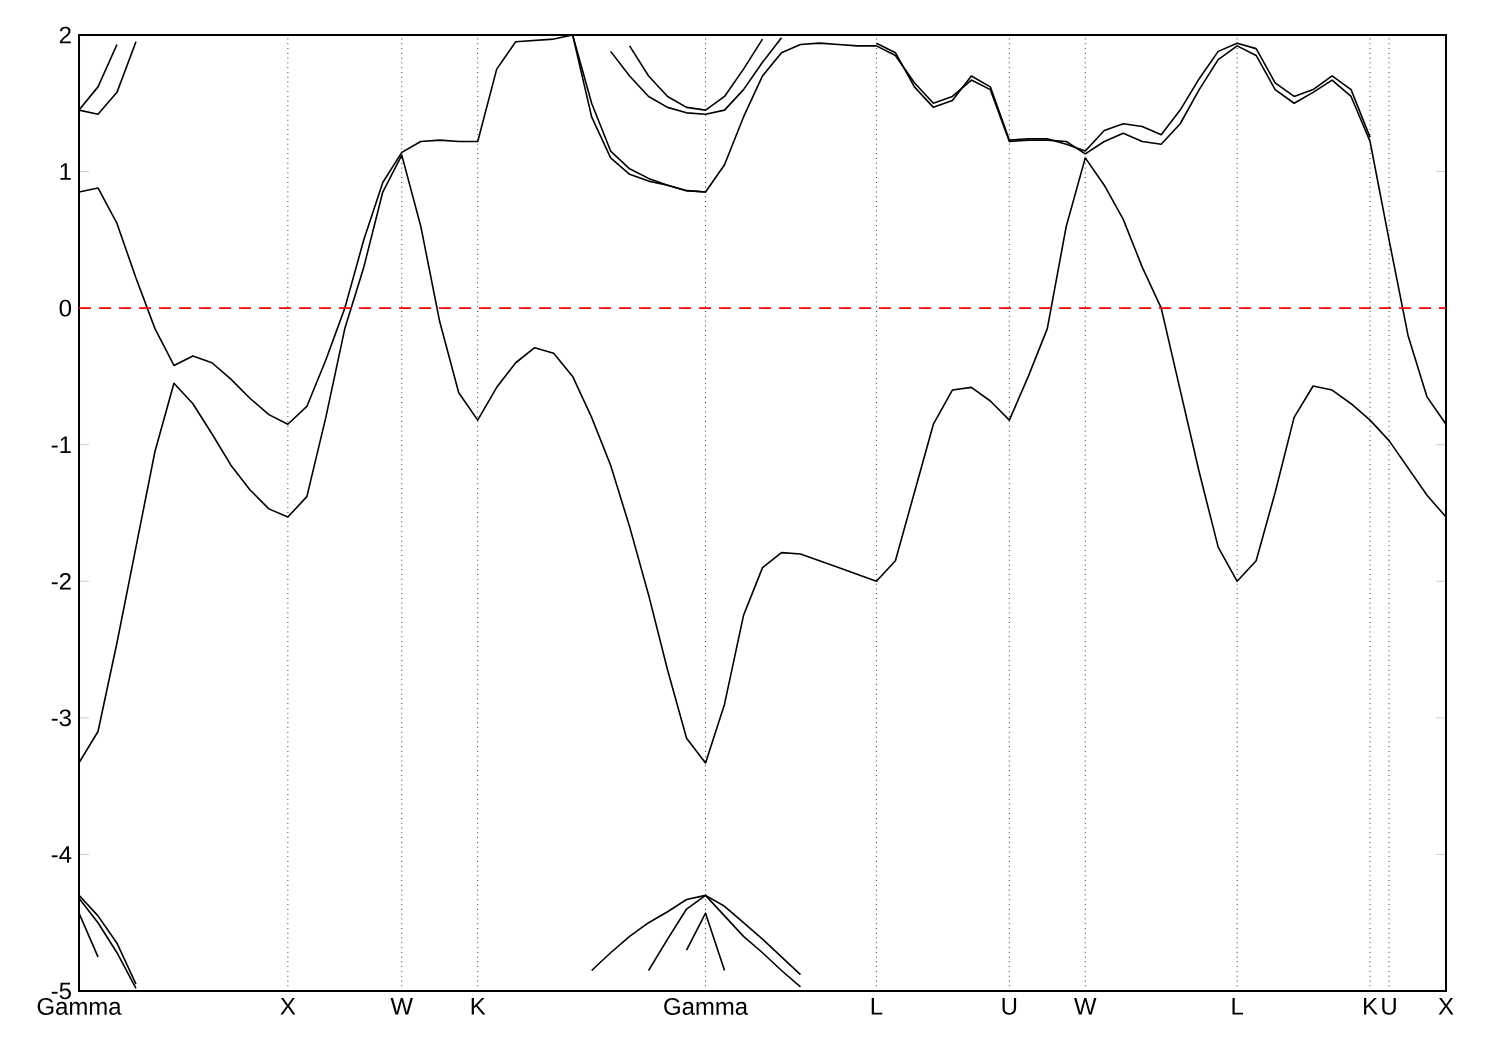 The height and width of the screenshot is (1050, 1500). What do you see at coordinates (61, 718) in the screenshot?
I see `y-tick-label: -3` at bounding box center [61, 718].